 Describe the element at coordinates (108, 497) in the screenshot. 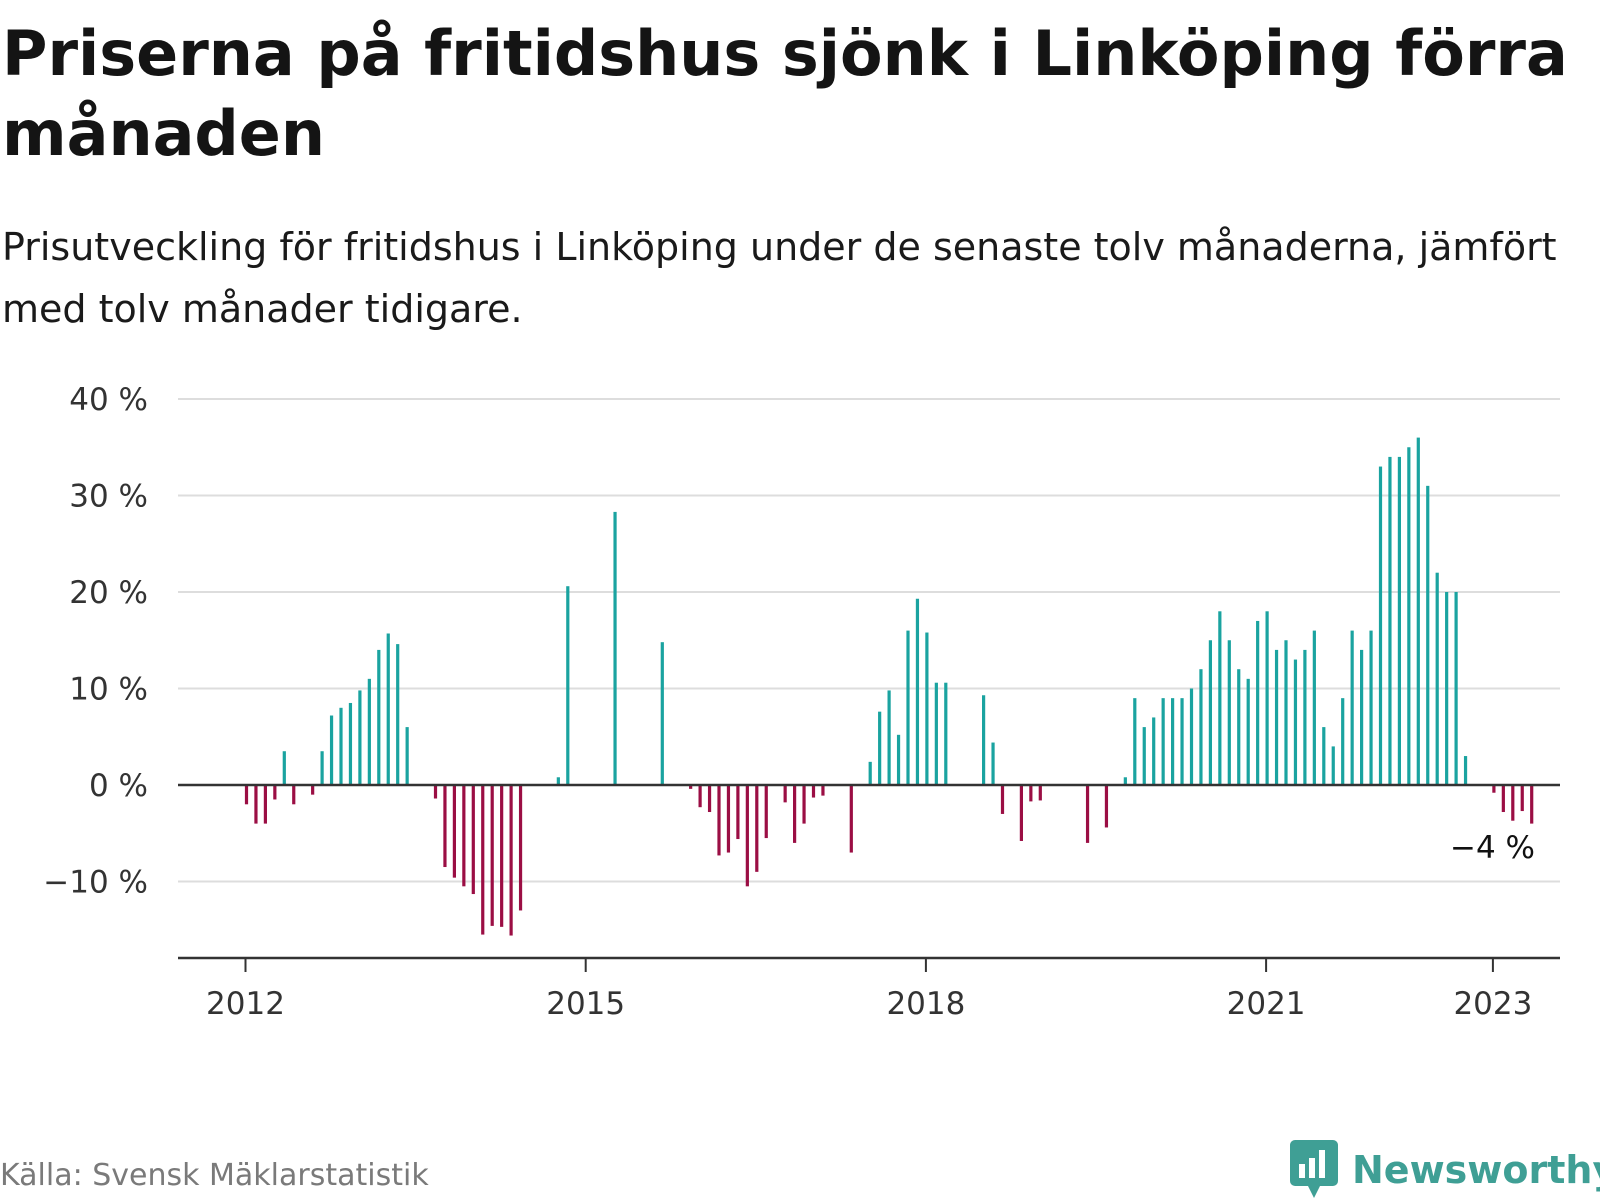

I see `y-tick-label: 30 %` at that location.